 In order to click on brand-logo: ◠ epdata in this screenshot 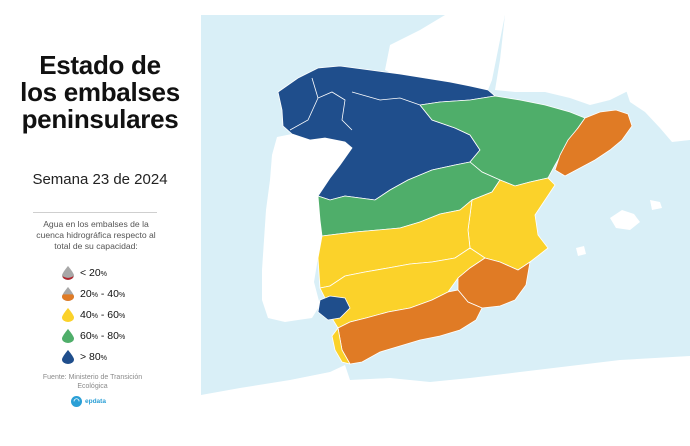, I will do `click(88, 401)`.